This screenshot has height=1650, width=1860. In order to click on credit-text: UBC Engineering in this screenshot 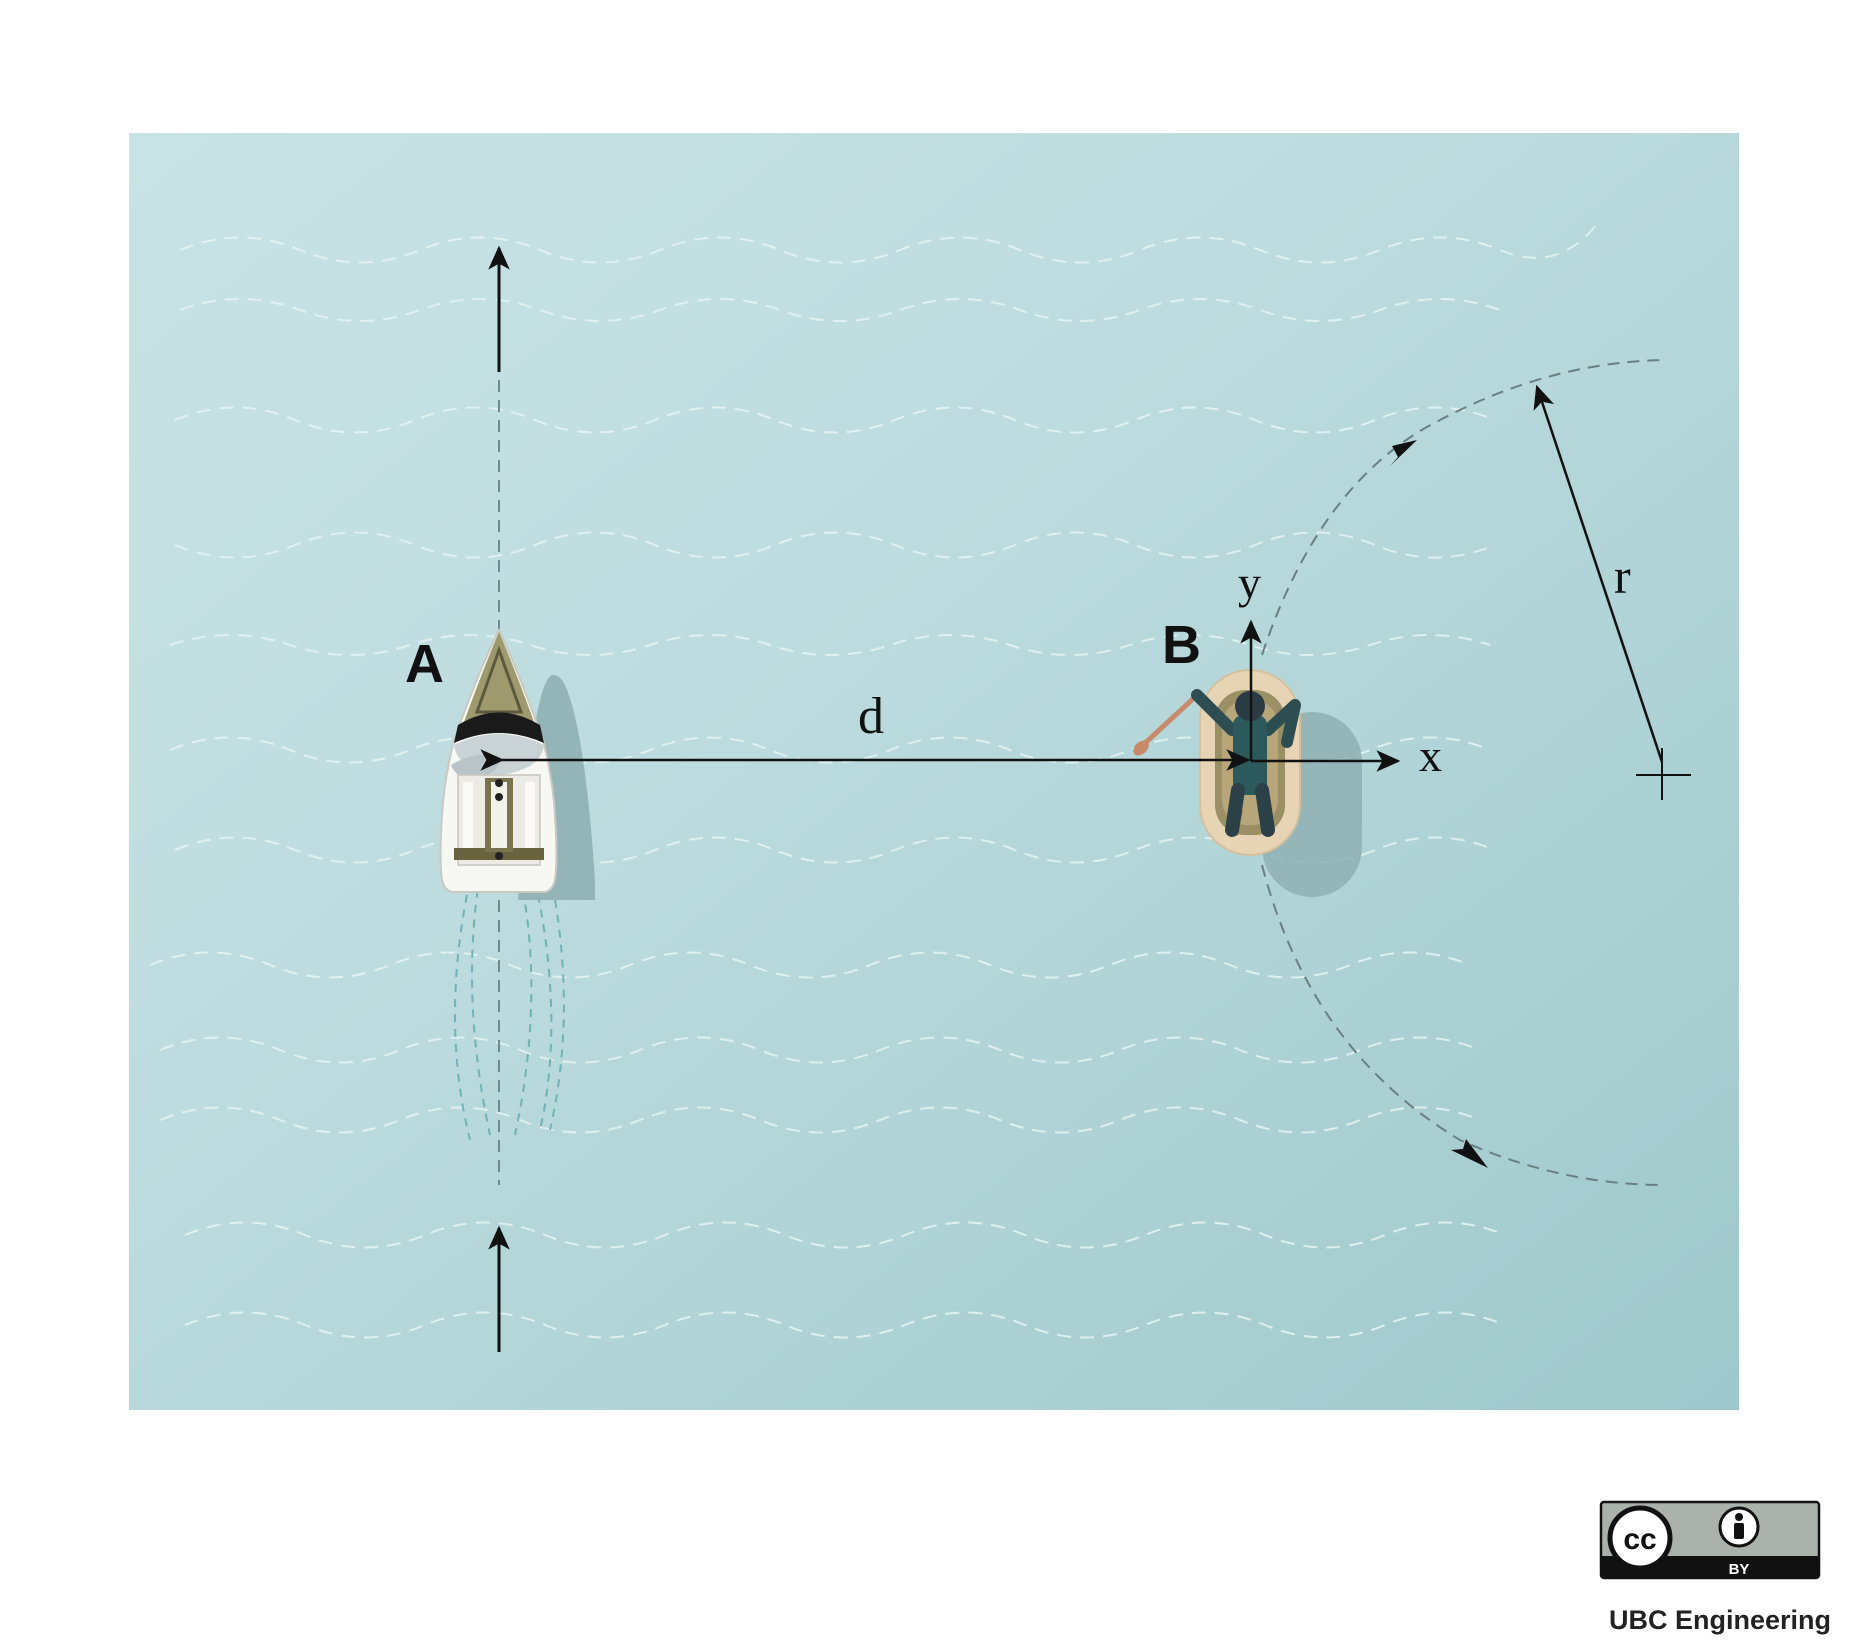, I will do `click(1719, 1620)`.